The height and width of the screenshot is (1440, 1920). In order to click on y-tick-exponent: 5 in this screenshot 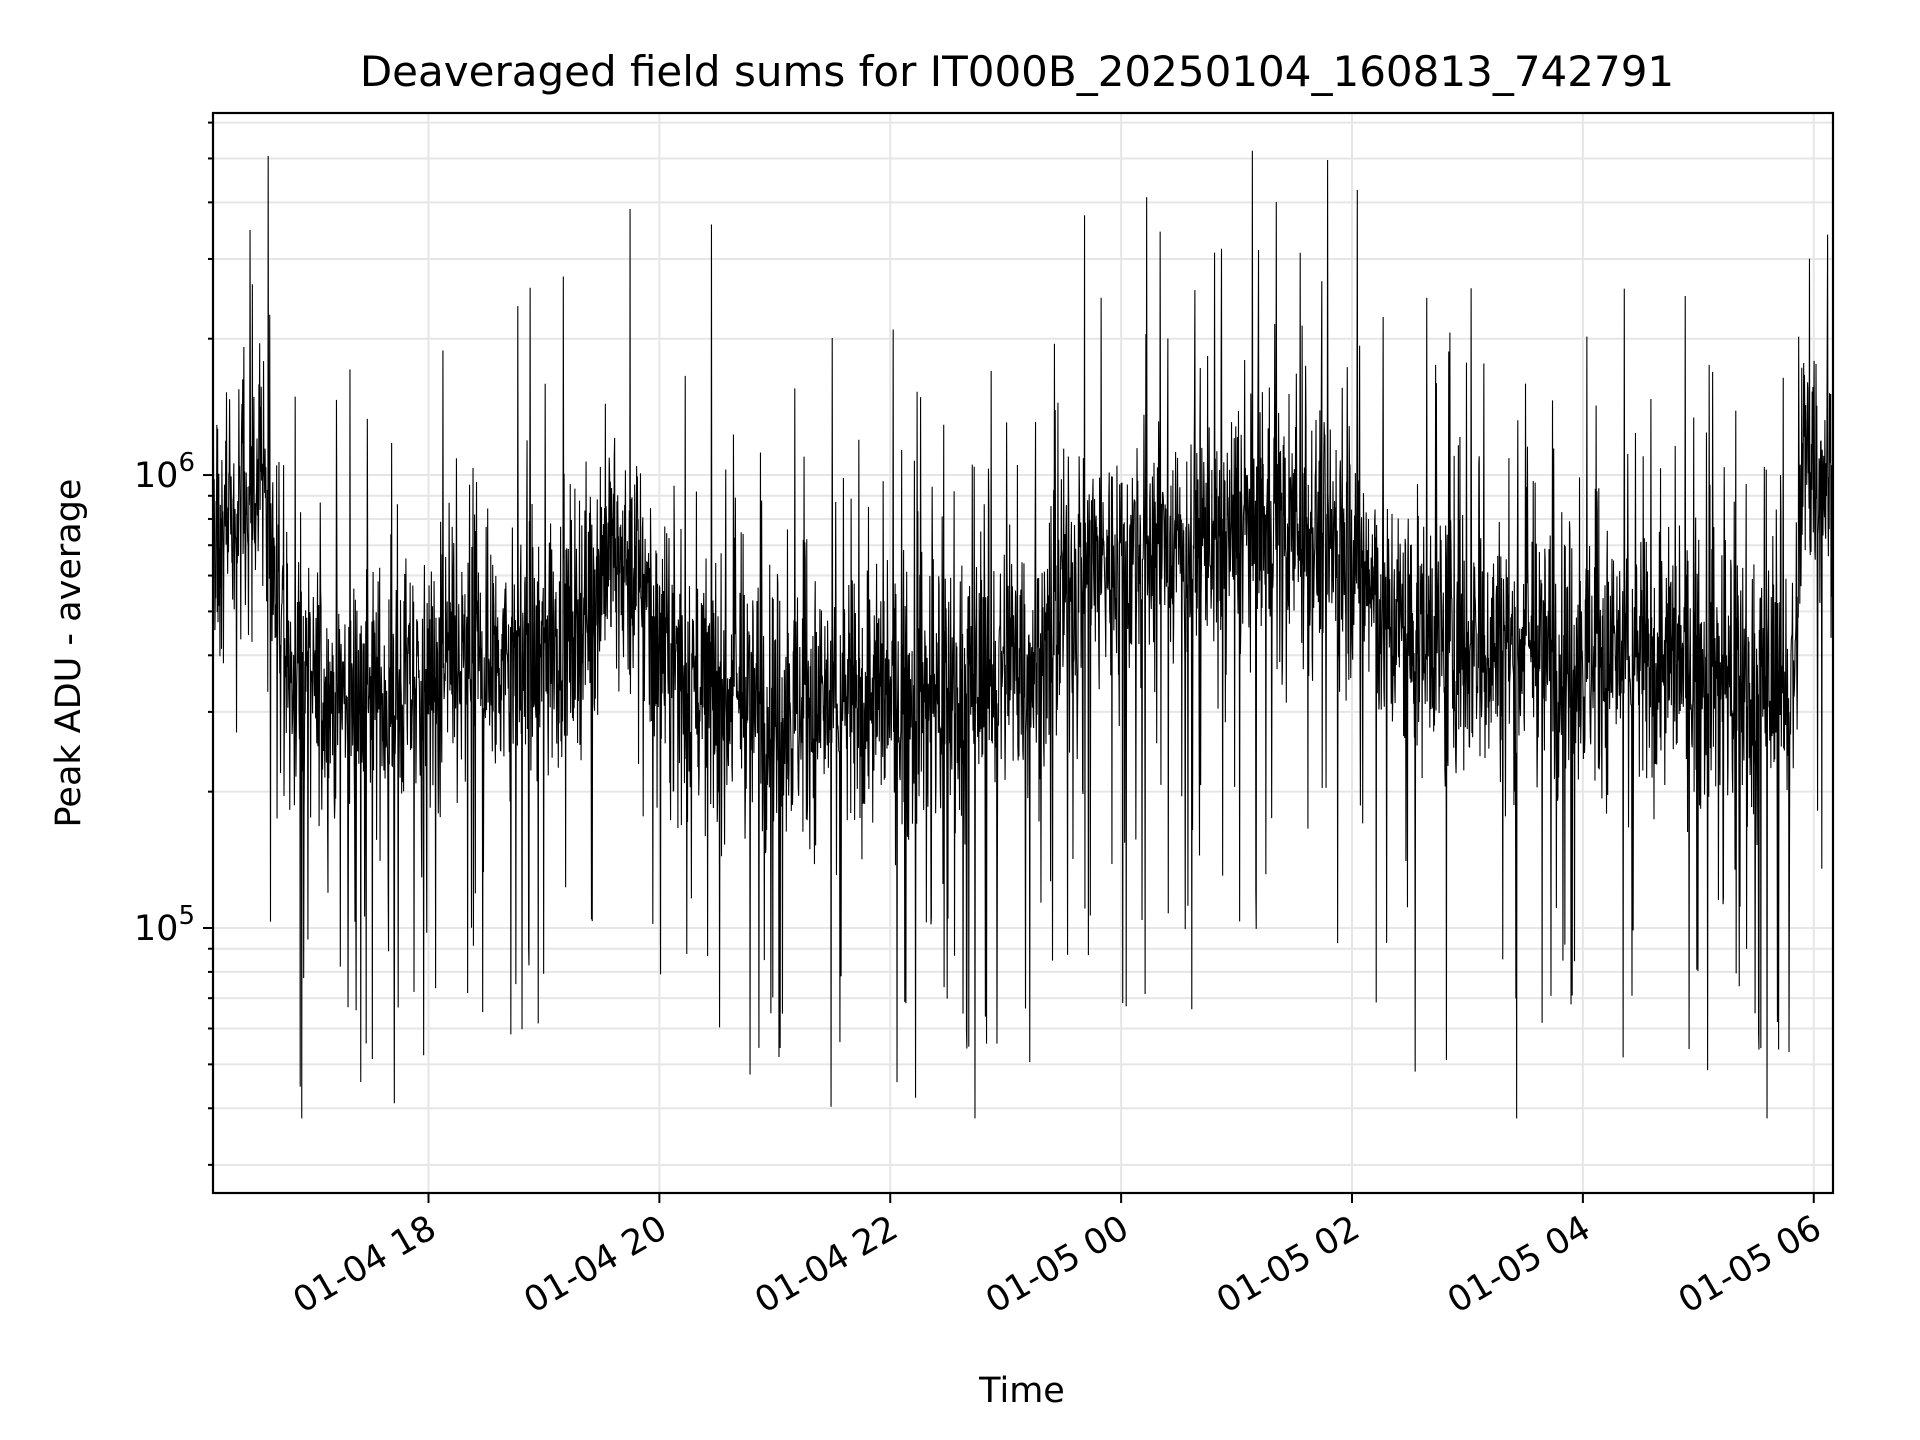, I will do `click(186, 916)`.